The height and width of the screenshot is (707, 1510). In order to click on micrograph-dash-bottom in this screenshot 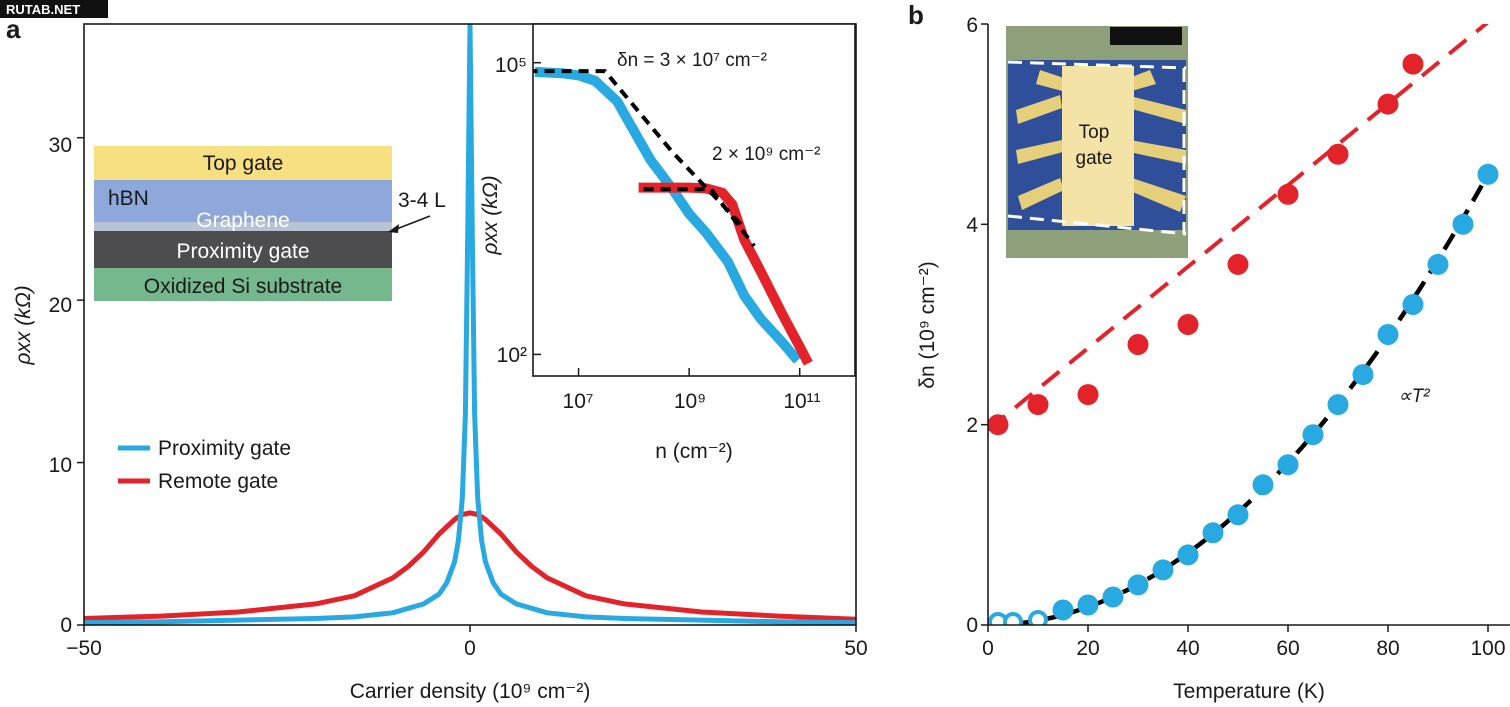, I will do `click(1097, 225)`.